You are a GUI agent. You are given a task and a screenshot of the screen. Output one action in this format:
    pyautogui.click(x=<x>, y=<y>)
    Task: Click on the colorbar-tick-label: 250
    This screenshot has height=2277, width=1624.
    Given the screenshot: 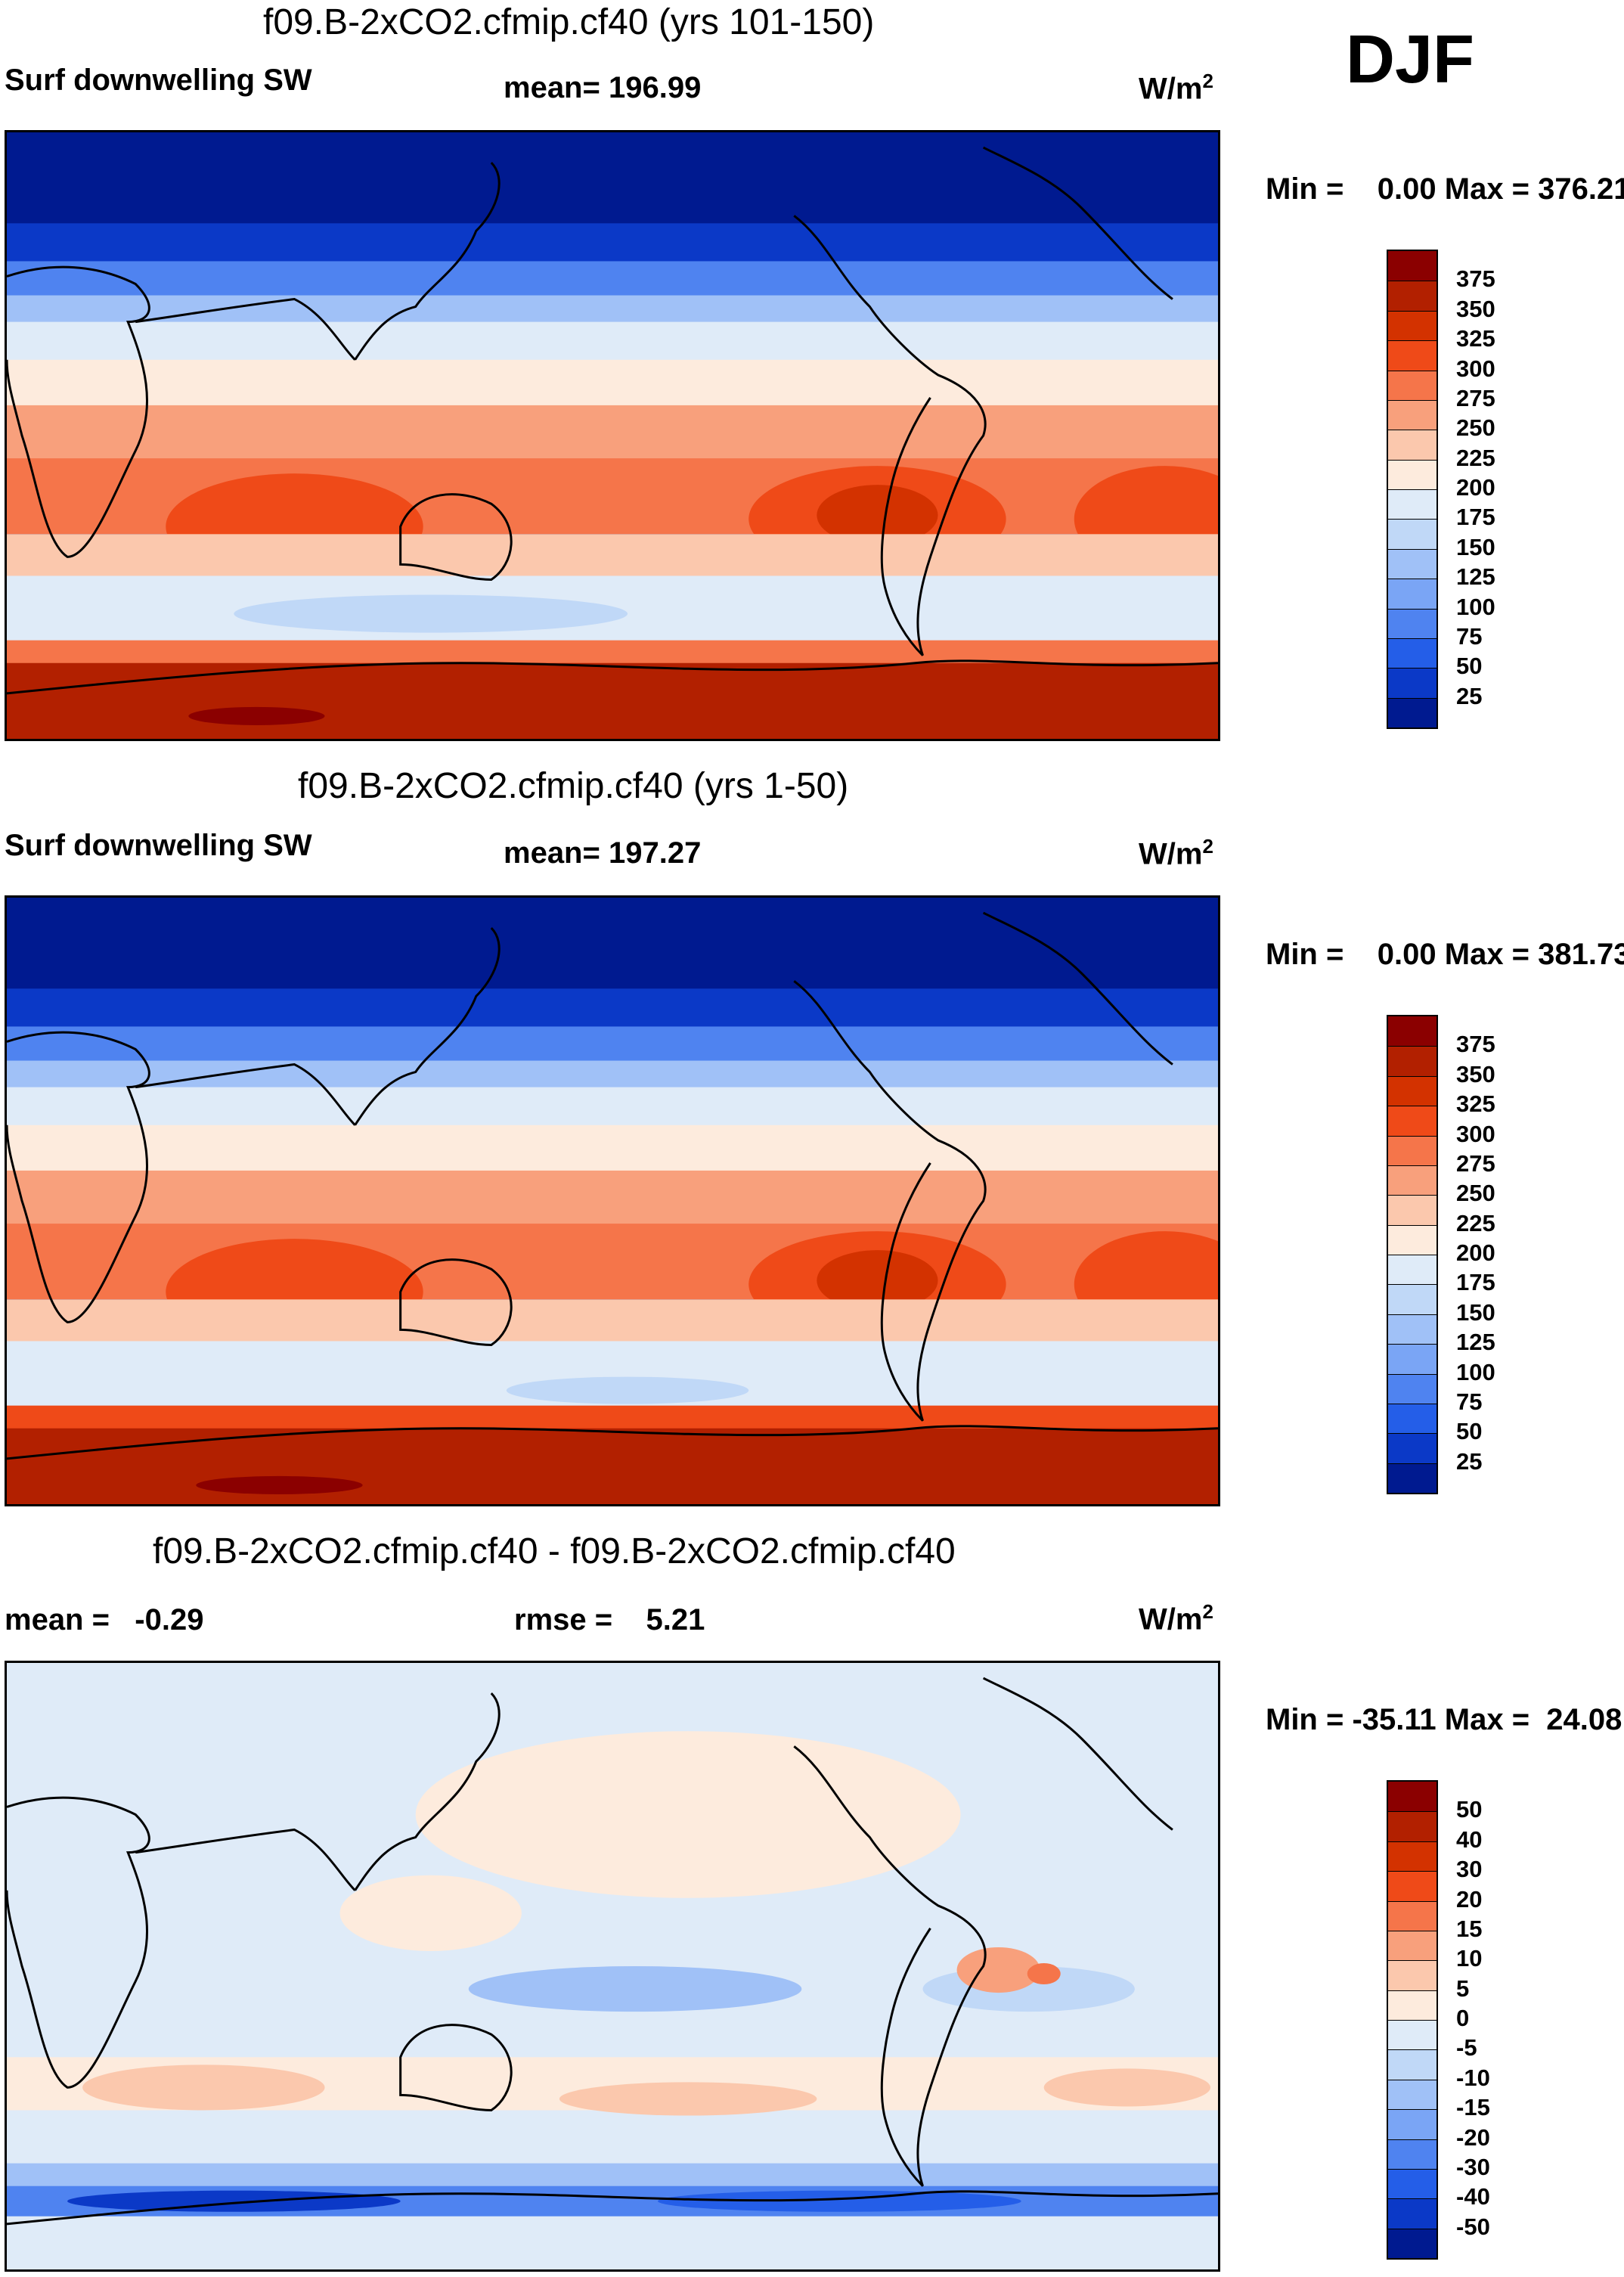 What is the action you would take?
    pyautogui.click(x=1475, y=428)
    